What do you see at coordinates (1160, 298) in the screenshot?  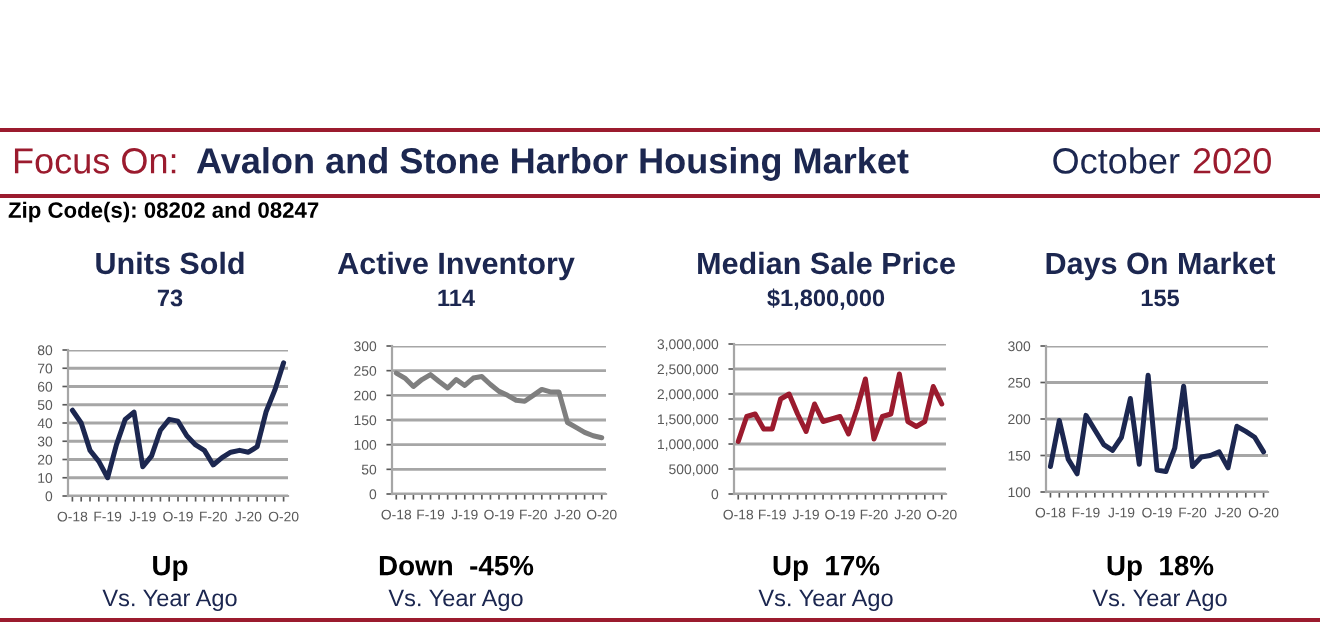 I see `chart-subtitle: 155` at bounding box center [1160, 298].